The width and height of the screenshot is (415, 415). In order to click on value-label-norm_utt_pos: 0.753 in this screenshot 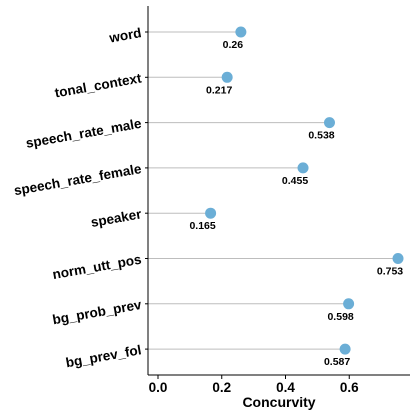, I will do `click(390, 272)`.